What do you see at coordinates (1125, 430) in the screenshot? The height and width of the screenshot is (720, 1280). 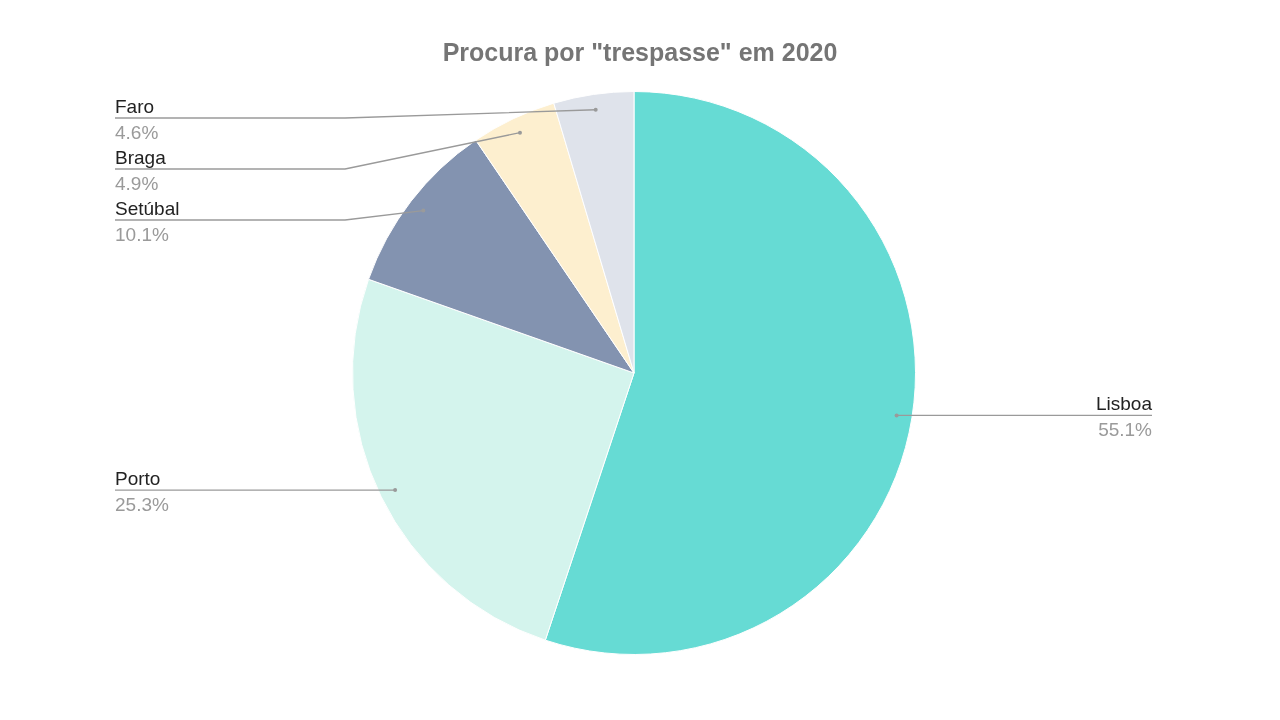 I see `data-label: 55.1%` at bounding box center [1125, 430].